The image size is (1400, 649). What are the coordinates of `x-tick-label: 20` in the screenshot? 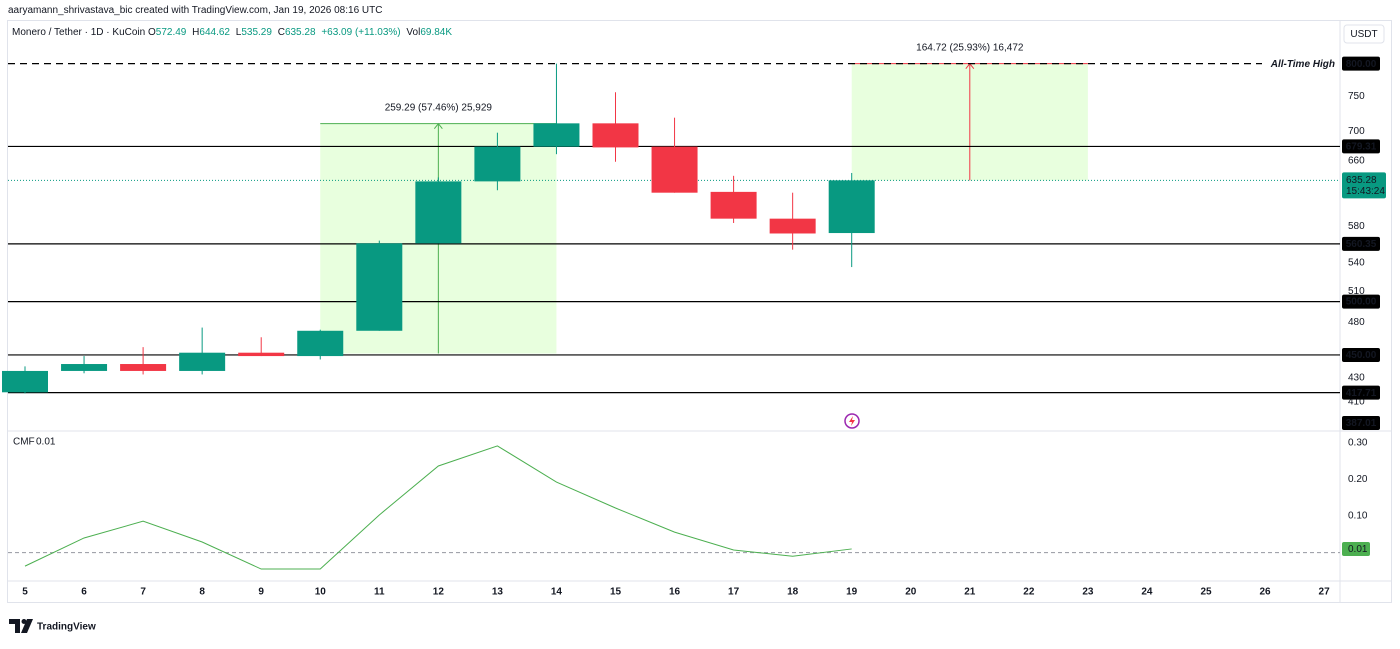 It's located at (911, 592).